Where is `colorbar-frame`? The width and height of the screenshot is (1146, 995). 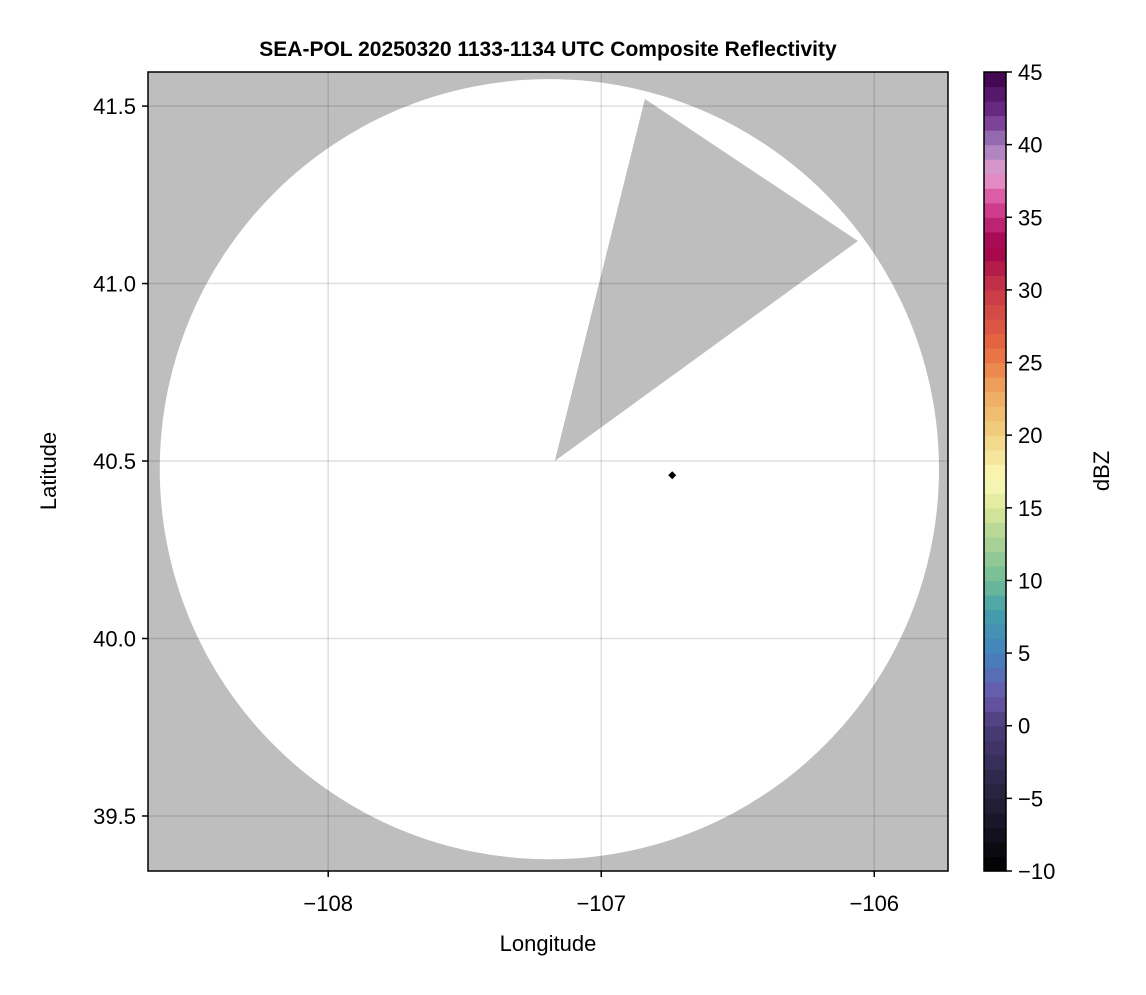 colorbar-frame is located at coordinates (995, 471).